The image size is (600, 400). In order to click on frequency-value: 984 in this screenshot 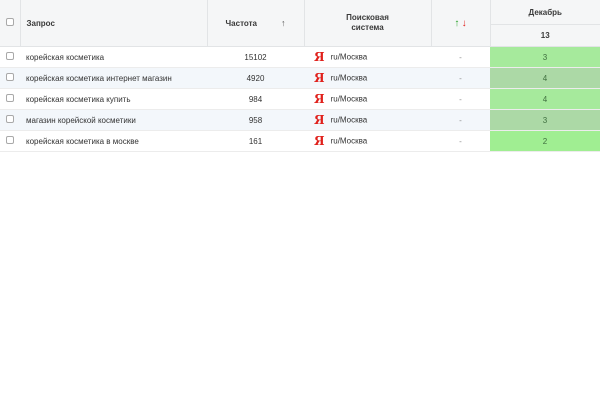, I will do `click(255, 99)`.